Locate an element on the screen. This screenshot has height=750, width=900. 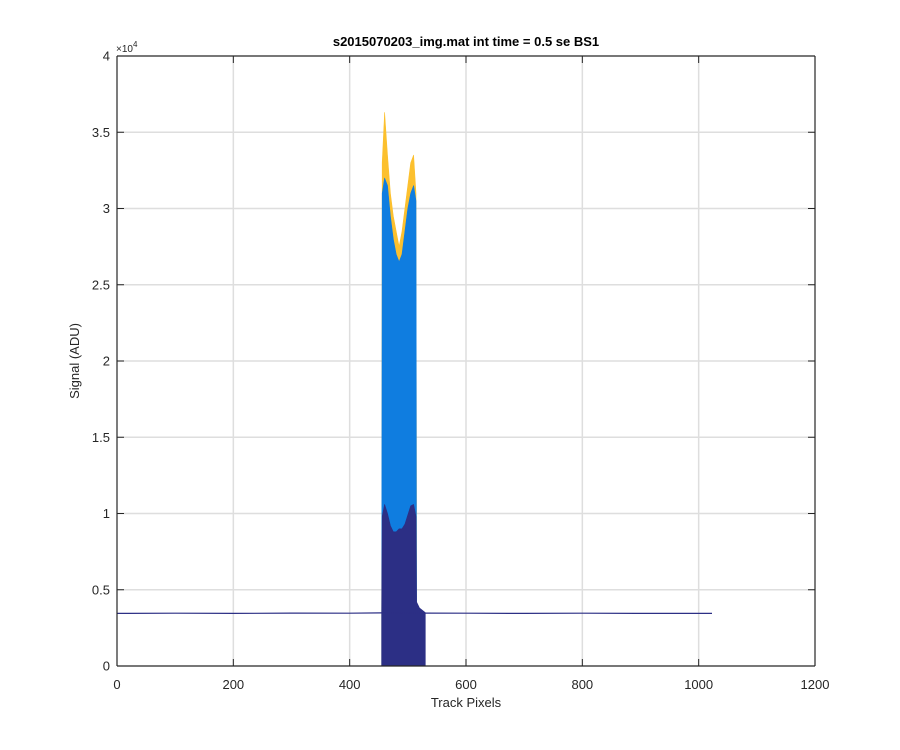
y-tick-label: 3 is located at coordinates (106, 208).